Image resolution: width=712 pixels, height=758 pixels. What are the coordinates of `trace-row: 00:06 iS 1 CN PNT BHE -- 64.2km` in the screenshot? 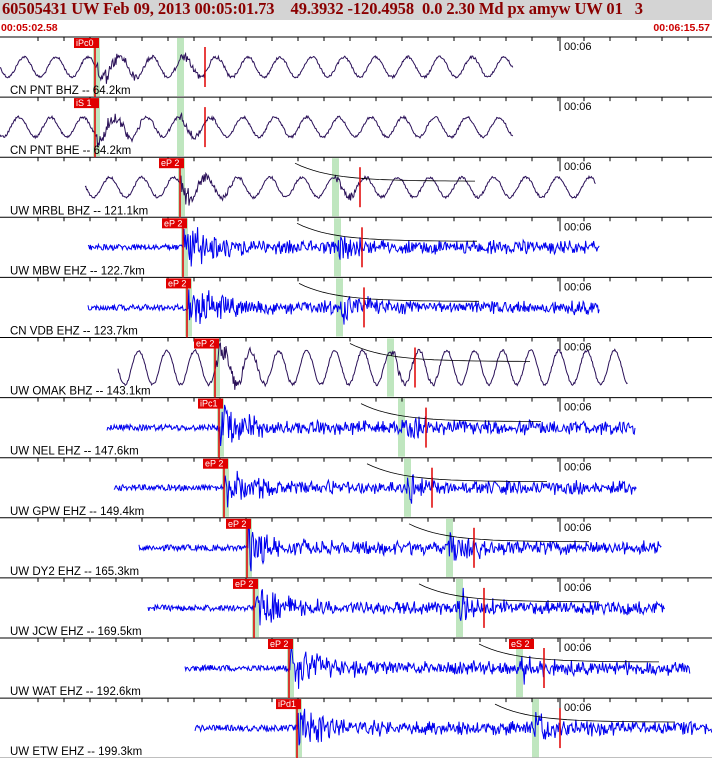 It's located at (344, 127).